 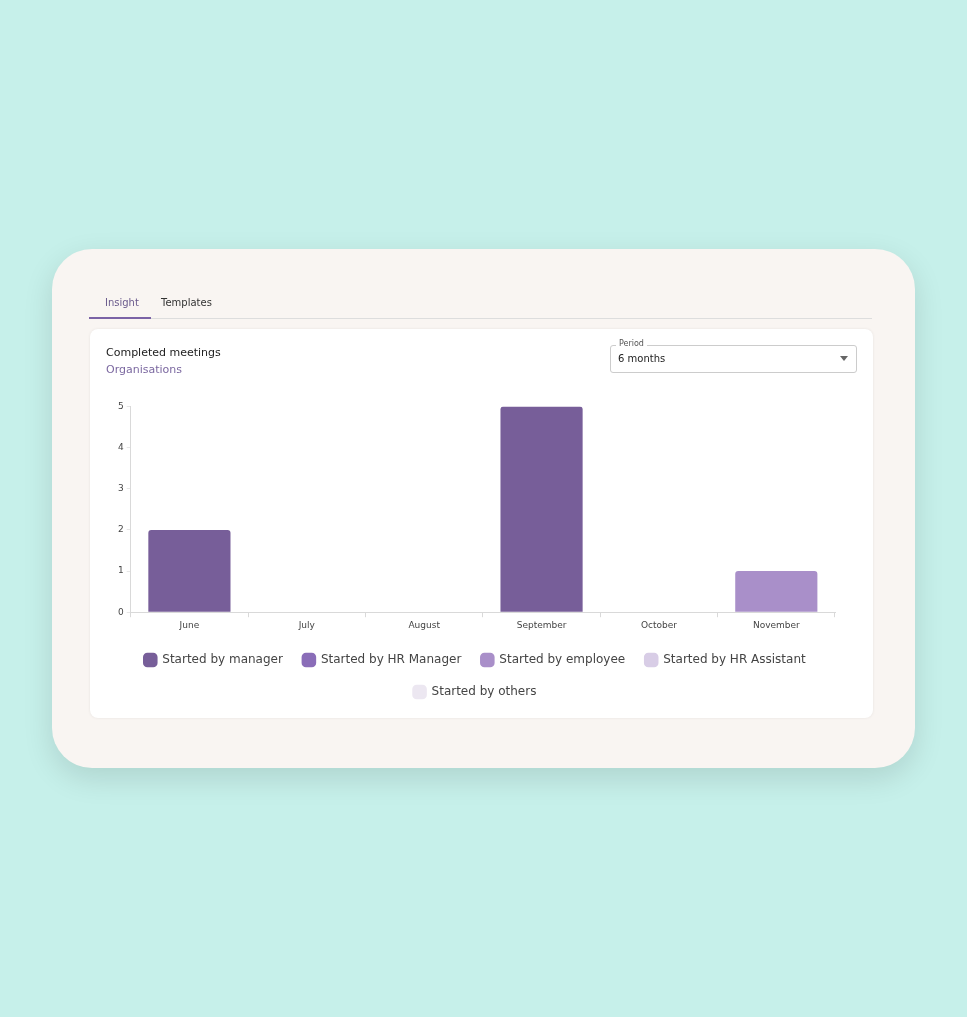 What do you see at coordinates (776, 624) in the screenshot?
I see `x-tick-label: November` at bounding box center [776, 624].